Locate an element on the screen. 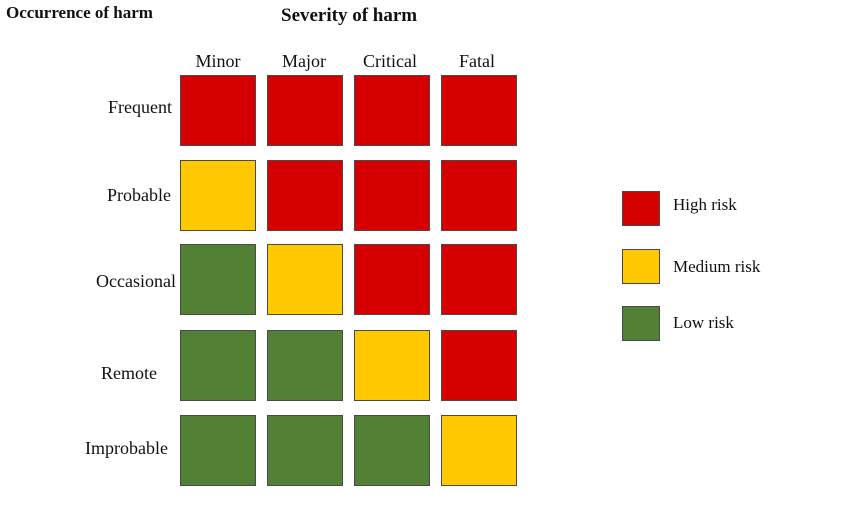 This screenshot has width=845, height=529. risk-cell-remote-fatal is located at coordinates (479, 365).